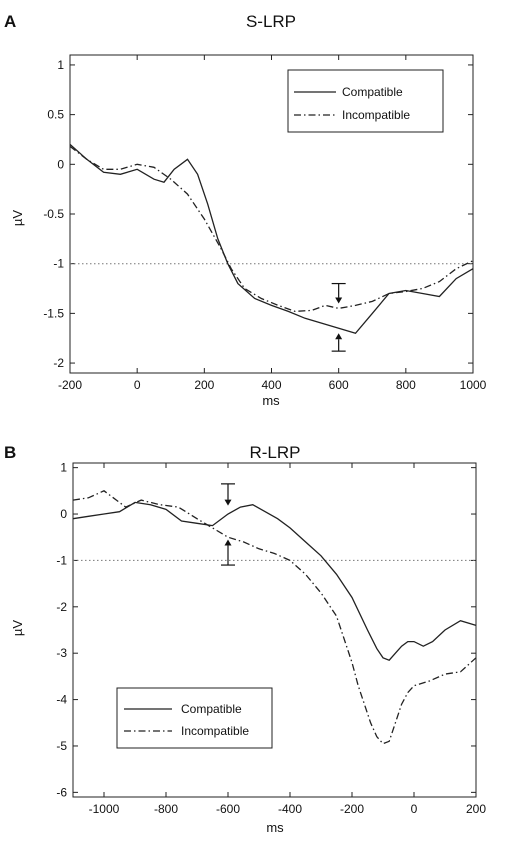 The width and height of the screenshot is (507, 850). What do you see at coordinates (137, 385) in the screenshot?
I see `panel-a-x-tick-label: 0` at bounding box center [137, 385].